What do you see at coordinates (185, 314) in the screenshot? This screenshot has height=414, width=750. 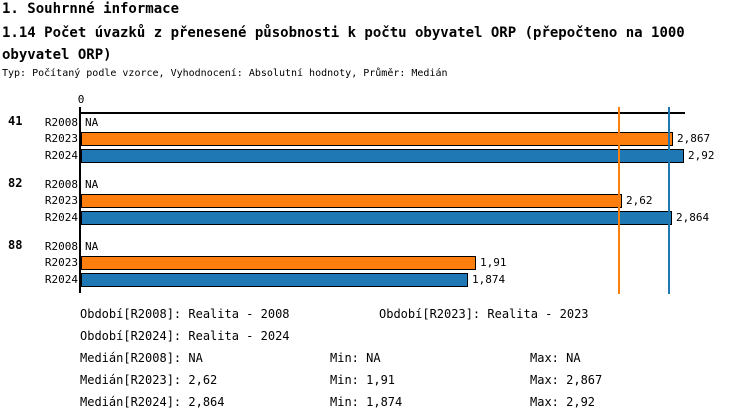 I see `legend-period-r2008: Období[R2008]: Realita - 2008` at bounding box center [185, 314].